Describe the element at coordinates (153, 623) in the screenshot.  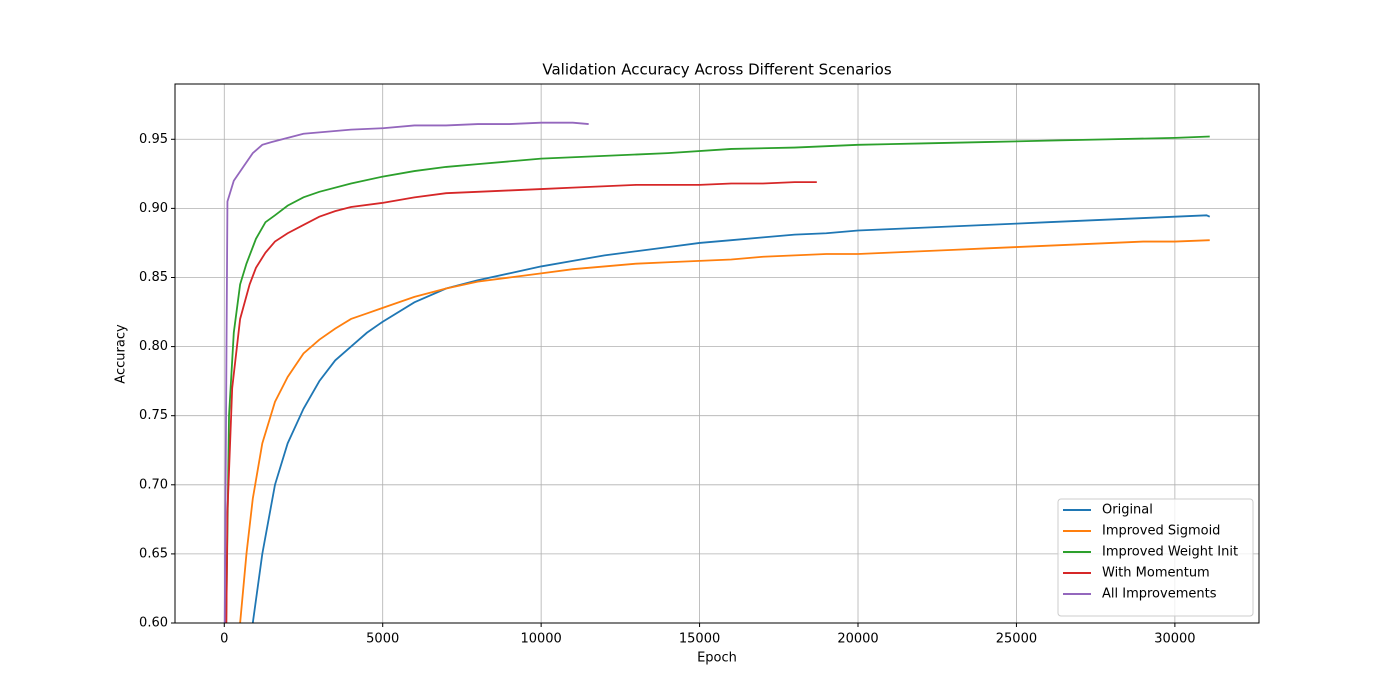
I see `y-tick-label: 0.60` at that location.